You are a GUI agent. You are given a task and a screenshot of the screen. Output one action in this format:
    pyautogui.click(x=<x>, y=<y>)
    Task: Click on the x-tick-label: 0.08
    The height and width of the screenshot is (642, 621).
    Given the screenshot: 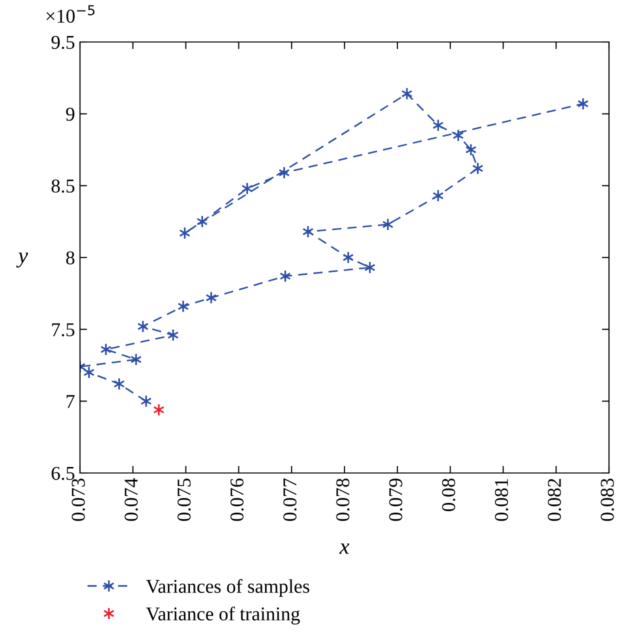 What is the action you would take?
    pyautogui.click(x=449, y=495)
    